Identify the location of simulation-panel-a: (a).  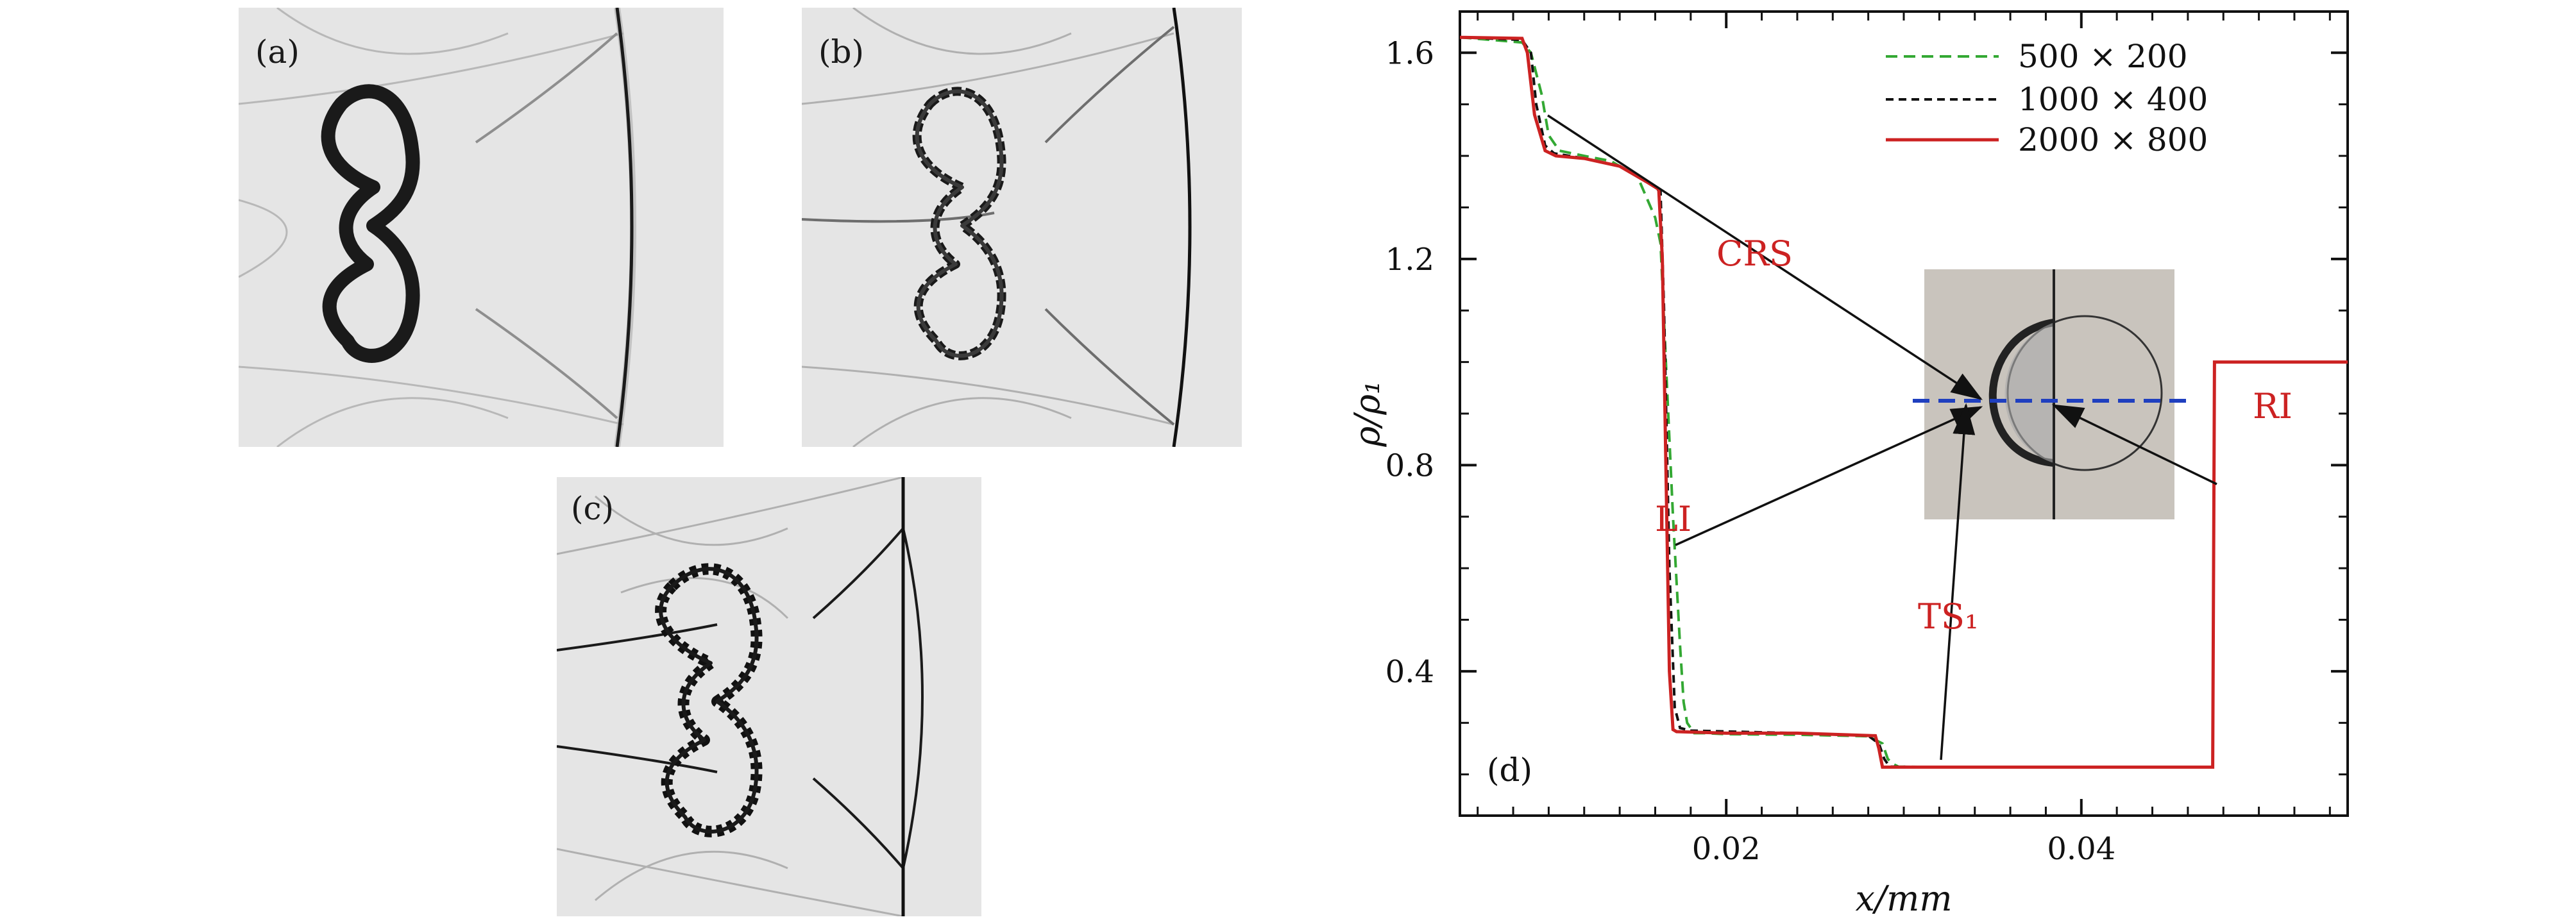
(481, 227).